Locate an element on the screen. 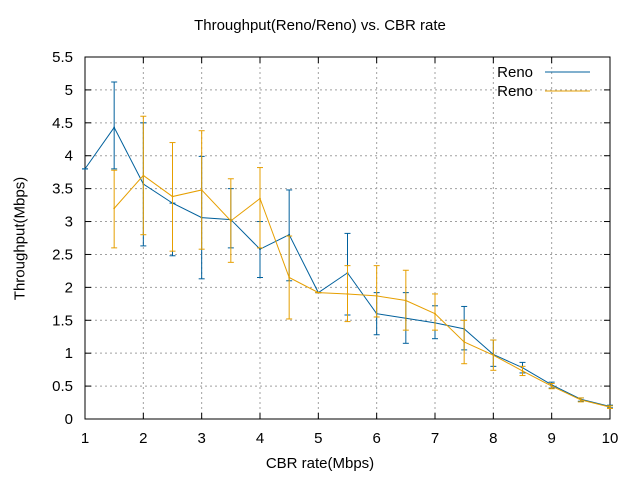  y-tick-label: 0.5 is located at coordinates (62, 386).